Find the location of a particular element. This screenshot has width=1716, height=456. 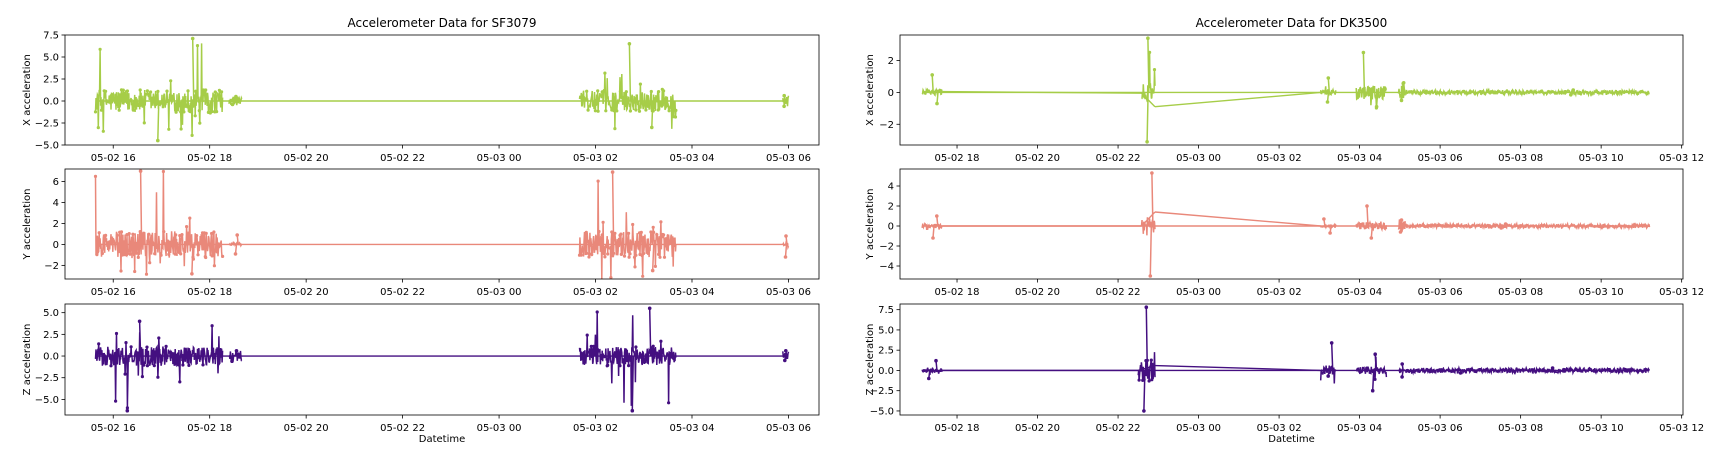

y-tick-label: 0.0 is located at coordinates (51, 102).